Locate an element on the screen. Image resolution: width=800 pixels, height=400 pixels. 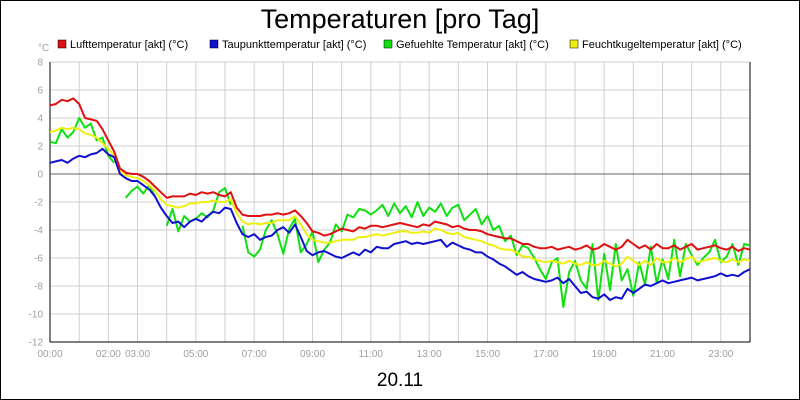
x-tick-label: 00:00 is located at coordinates (49, 354).